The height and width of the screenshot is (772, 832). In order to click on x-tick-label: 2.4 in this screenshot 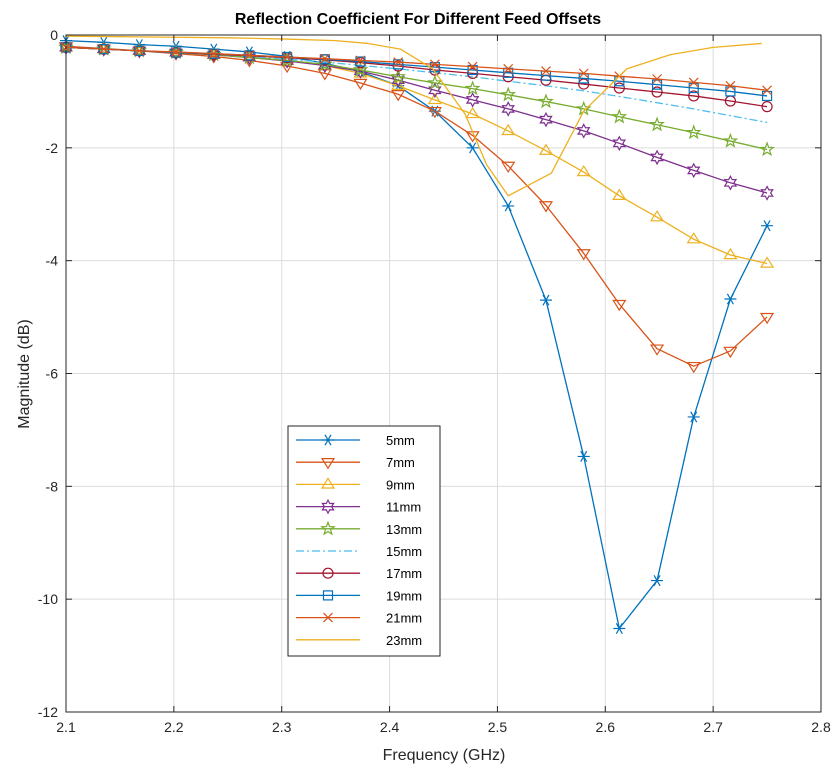, I will do `click(390, 727)`.